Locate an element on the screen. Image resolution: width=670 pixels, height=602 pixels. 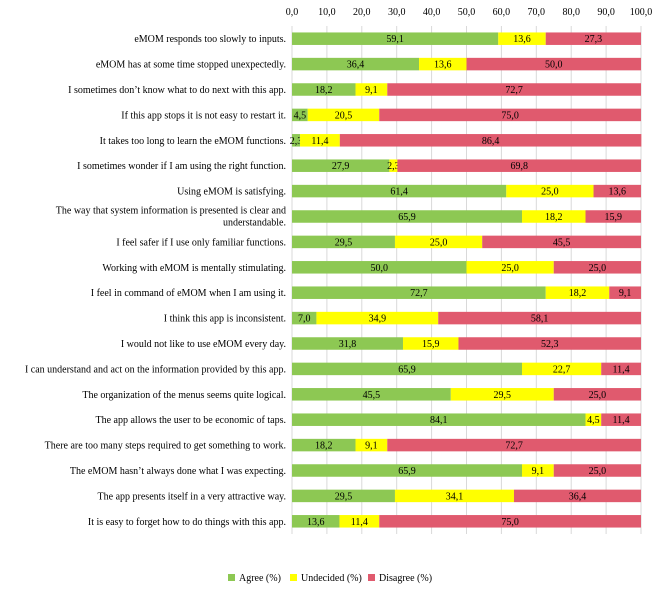
category-label: I think this app is inconsistent. is located at coordinates (225, 319).